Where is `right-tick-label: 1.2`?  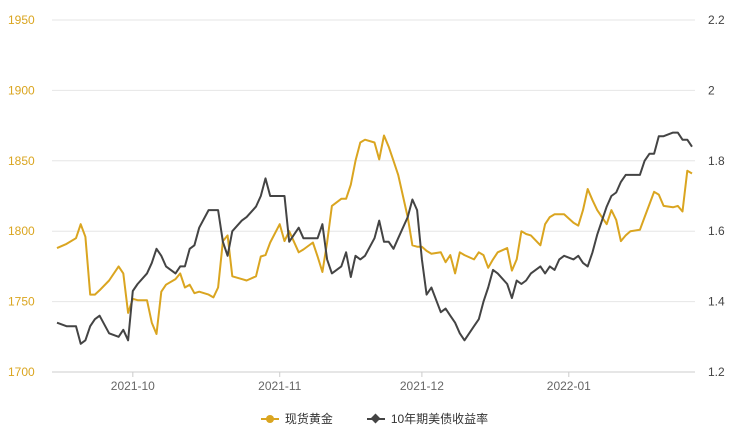
right-tick-label: 1.2 is located at coordinates (716, 372).